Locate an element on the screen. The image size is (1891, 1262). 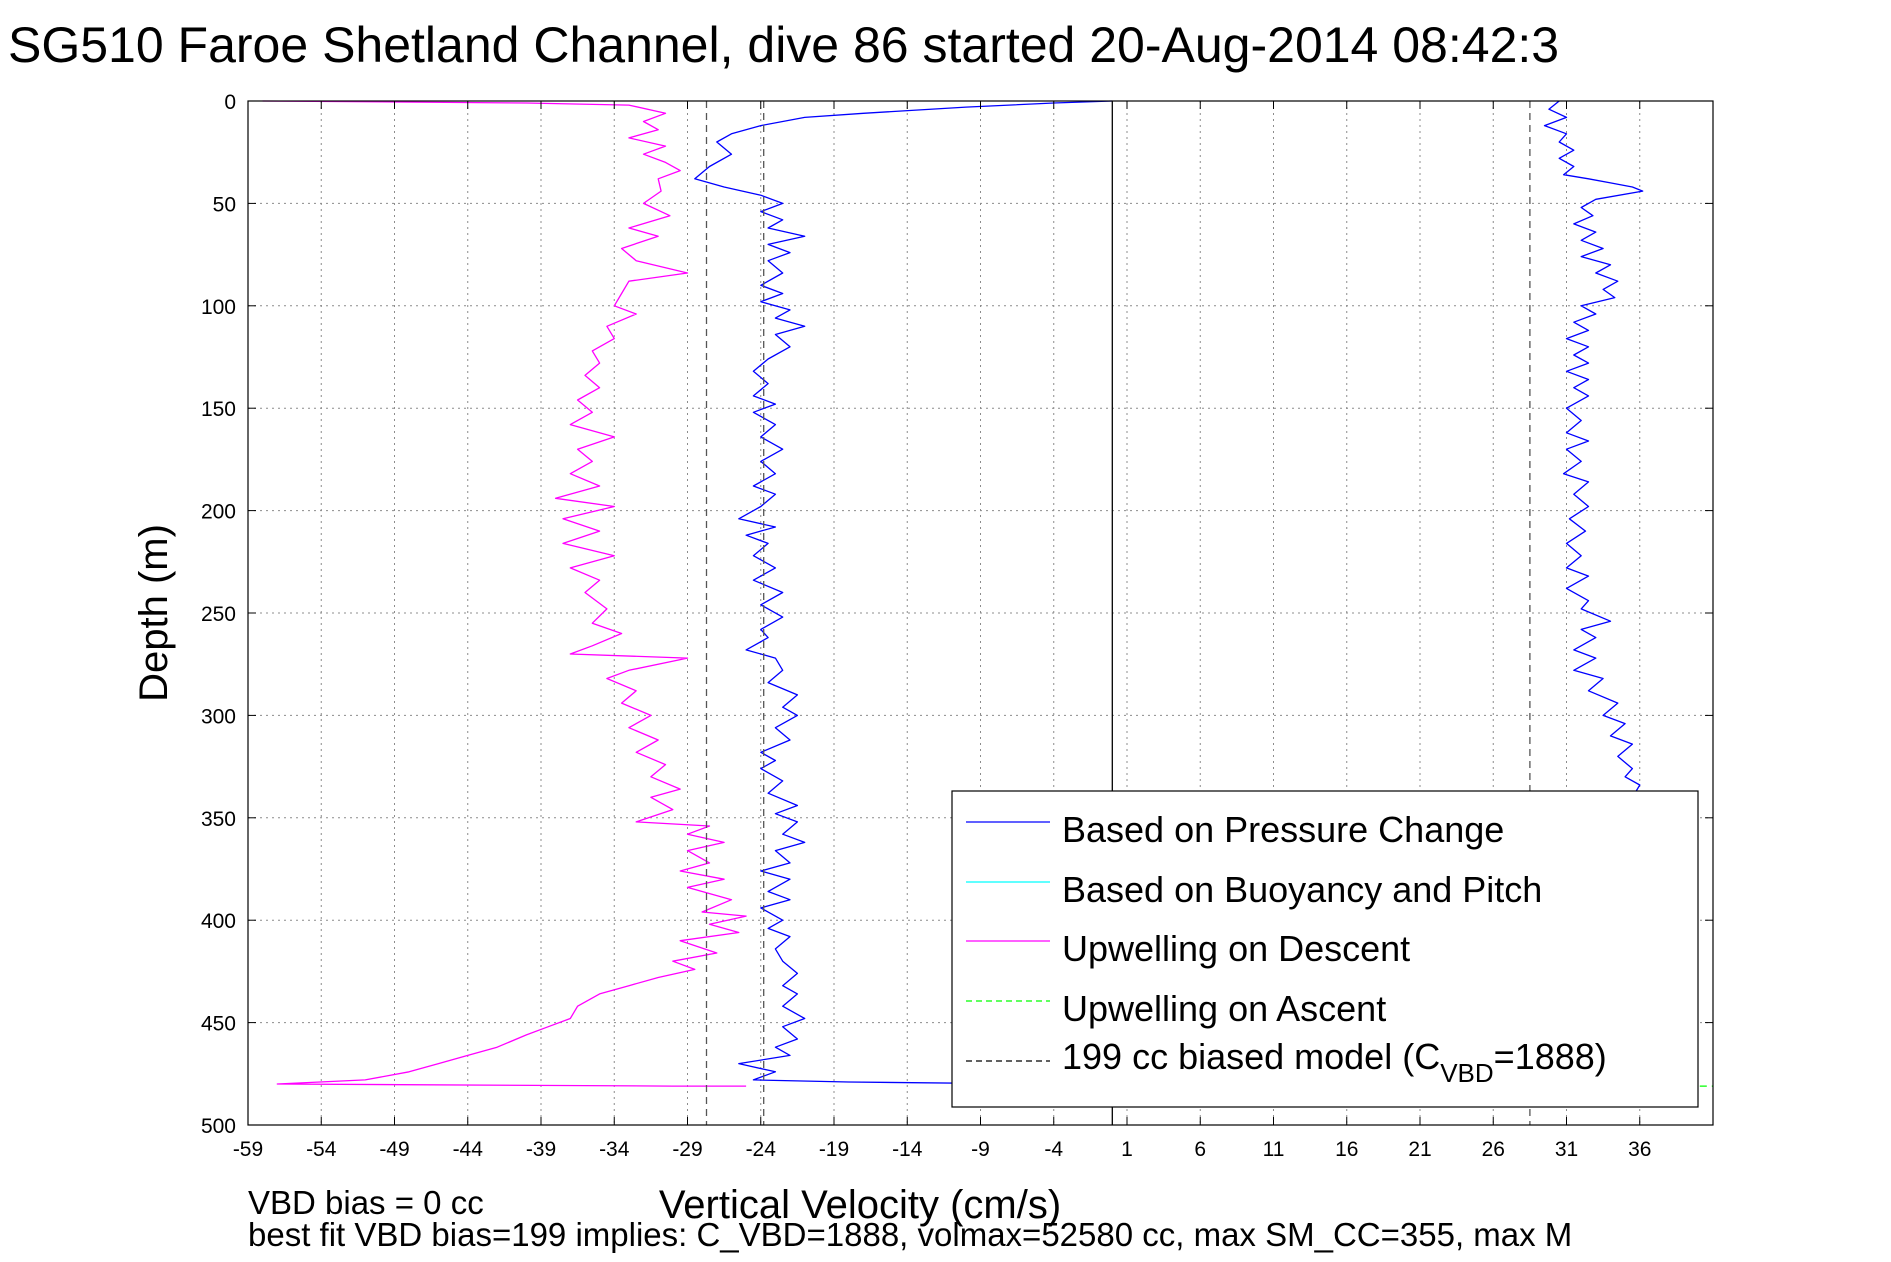
y-tick-label: 50 is located at coordinates (224, 204).